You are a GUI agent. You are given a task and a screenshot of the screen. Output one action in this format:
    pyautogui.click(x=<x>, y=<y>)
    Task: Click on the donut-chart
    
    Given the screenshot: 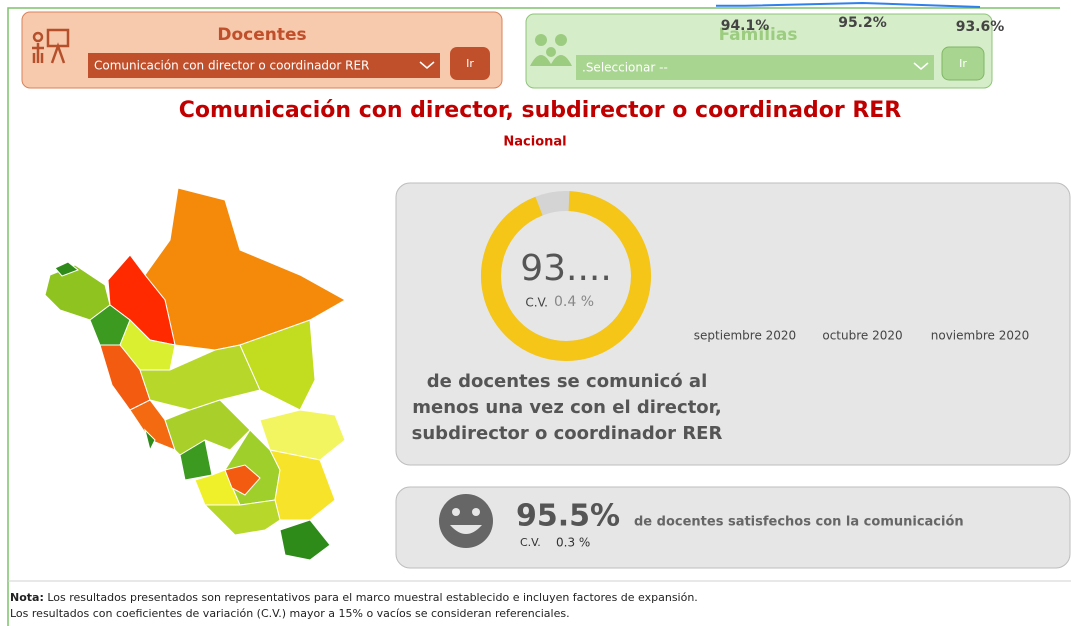 What is the action you would take?
    pyautogui.click(x=566, y=276)
    